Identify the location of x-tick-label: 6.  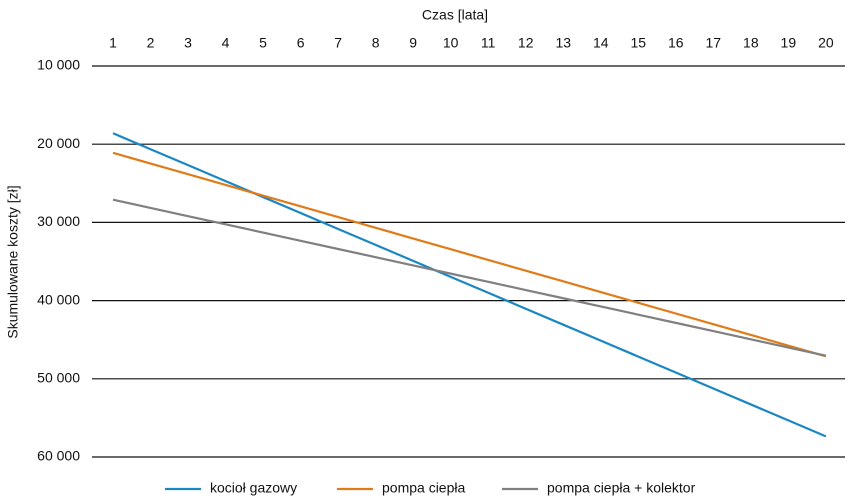
(301, 43).